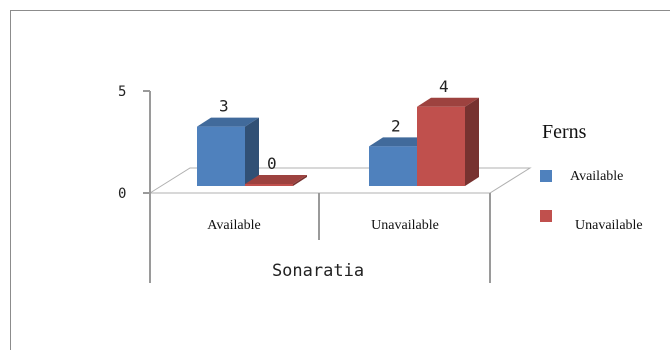 This screenshot has width=671, height=350. What do you see at coordinates (318, 271) in the screenshot?
I see `x-axis-group-label: Sonaratia` at bounding box center [318, 271].